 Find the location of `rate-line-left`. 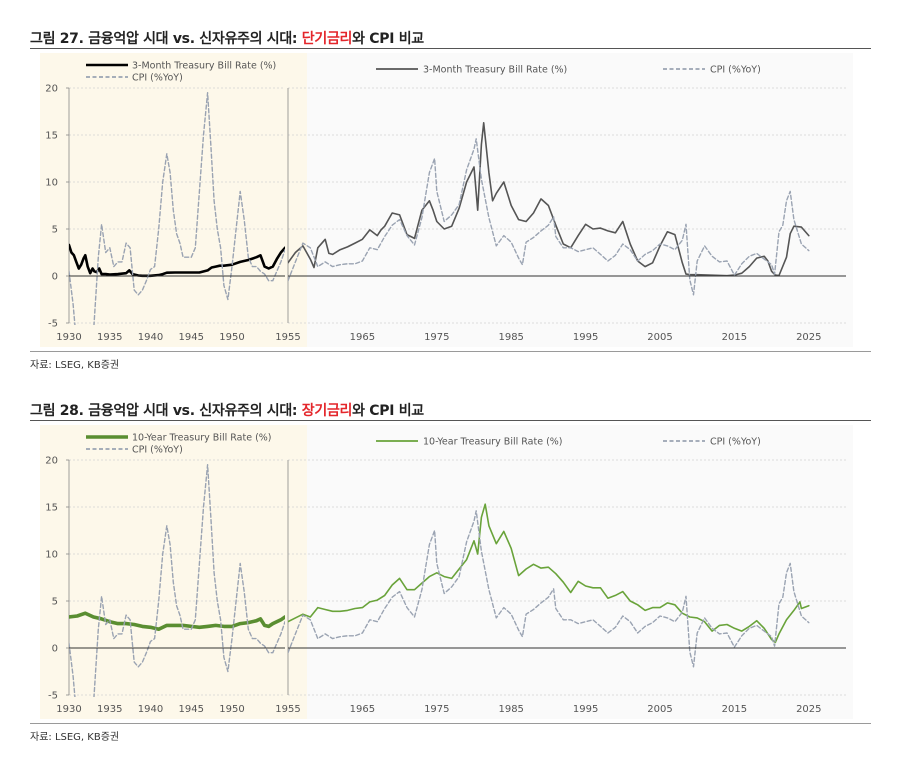

rate-line-left is located at coordinates (177, 621).